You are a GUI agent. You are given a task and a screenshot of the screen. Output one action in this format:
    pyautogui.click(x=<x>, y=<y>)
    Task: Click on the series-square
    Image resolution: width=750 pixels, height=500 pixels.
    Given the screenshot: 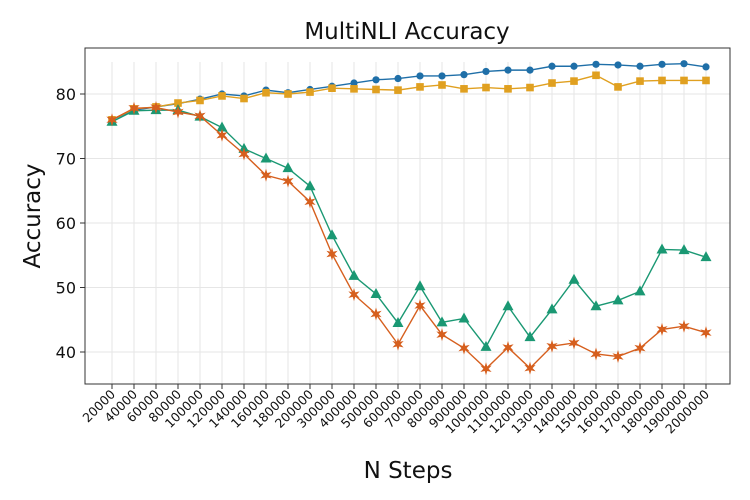 What is the action you would take?
    pyautogui.click(x=409, y=97)
    